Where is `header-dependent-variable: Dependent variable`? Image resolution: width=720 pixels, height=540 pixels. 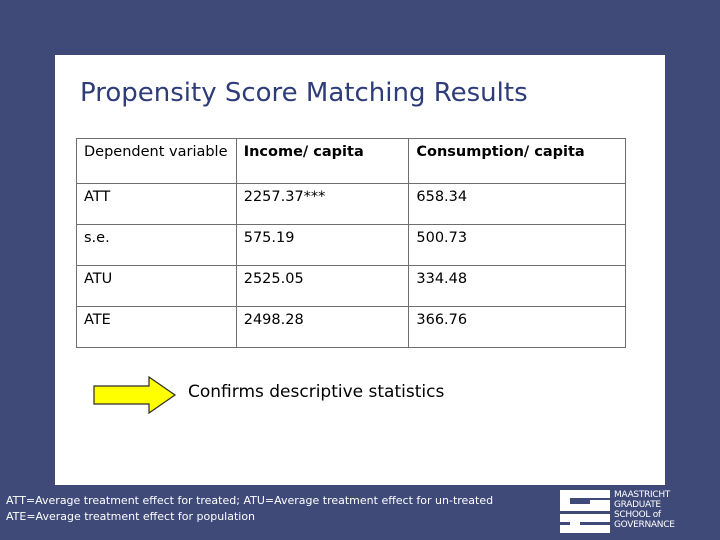
header-dependent-variable: Dependent variable is located at coordinates (156, 161).